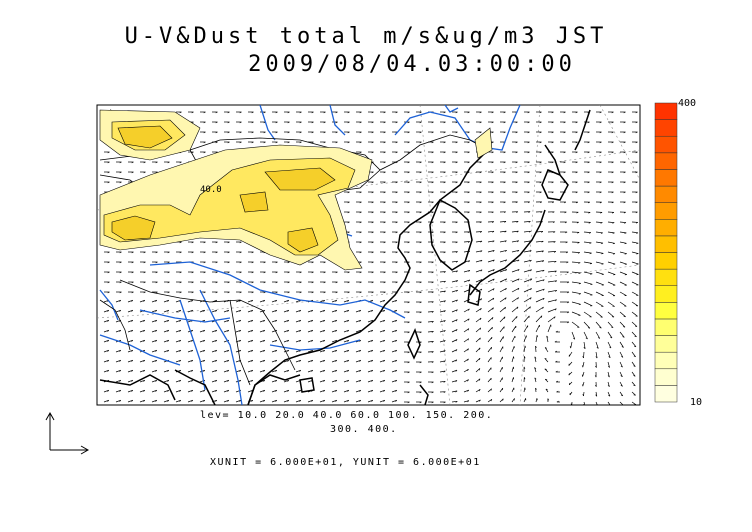  What do you see at coordinates (192, 345) in the screenshot?
I see `river-salween` at bounding box center [192, 345].